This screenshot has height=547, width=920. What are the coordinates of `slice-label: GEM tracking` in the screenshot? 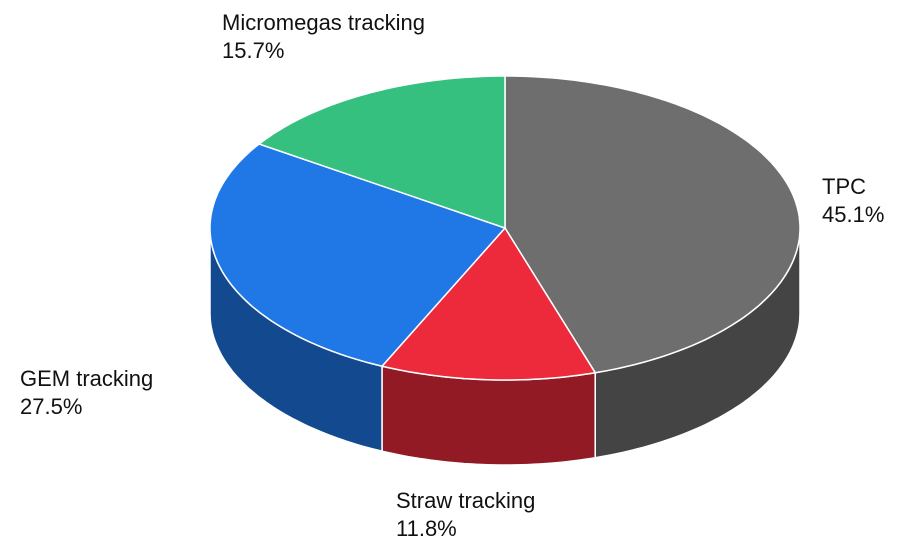 It's located at (86, 378).